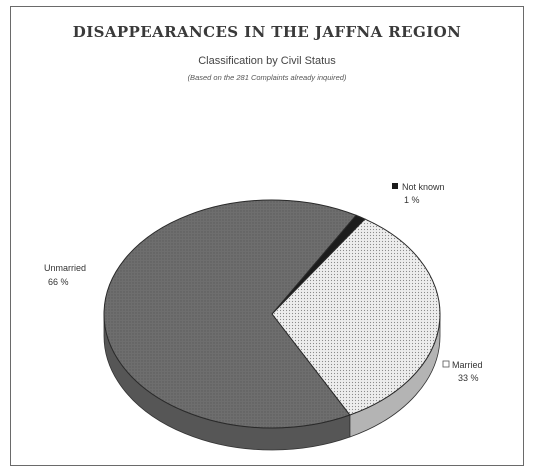 The height and width of the screenshot is (474, 536). I want to click on slice-label-unmarried: Unmarried, so click(65, 268).